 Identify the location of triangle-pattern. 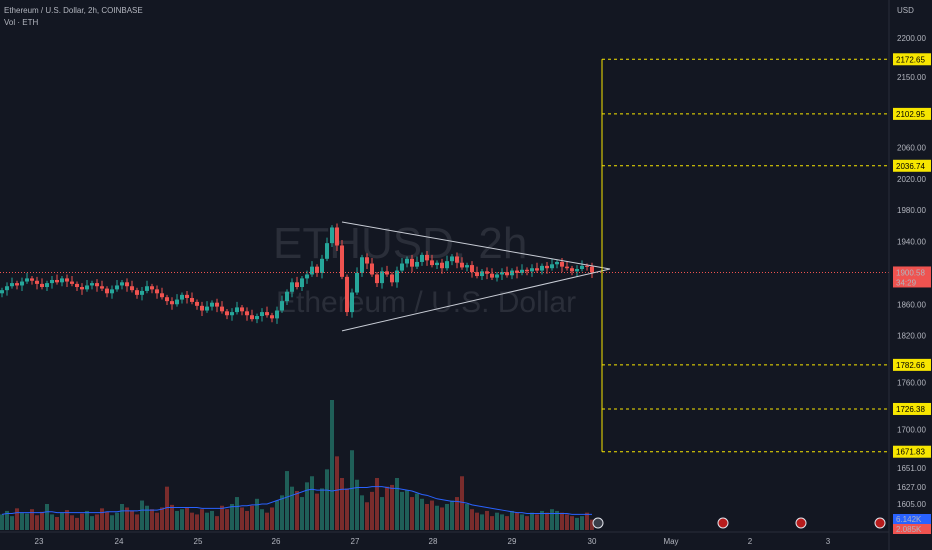
(476, 276).